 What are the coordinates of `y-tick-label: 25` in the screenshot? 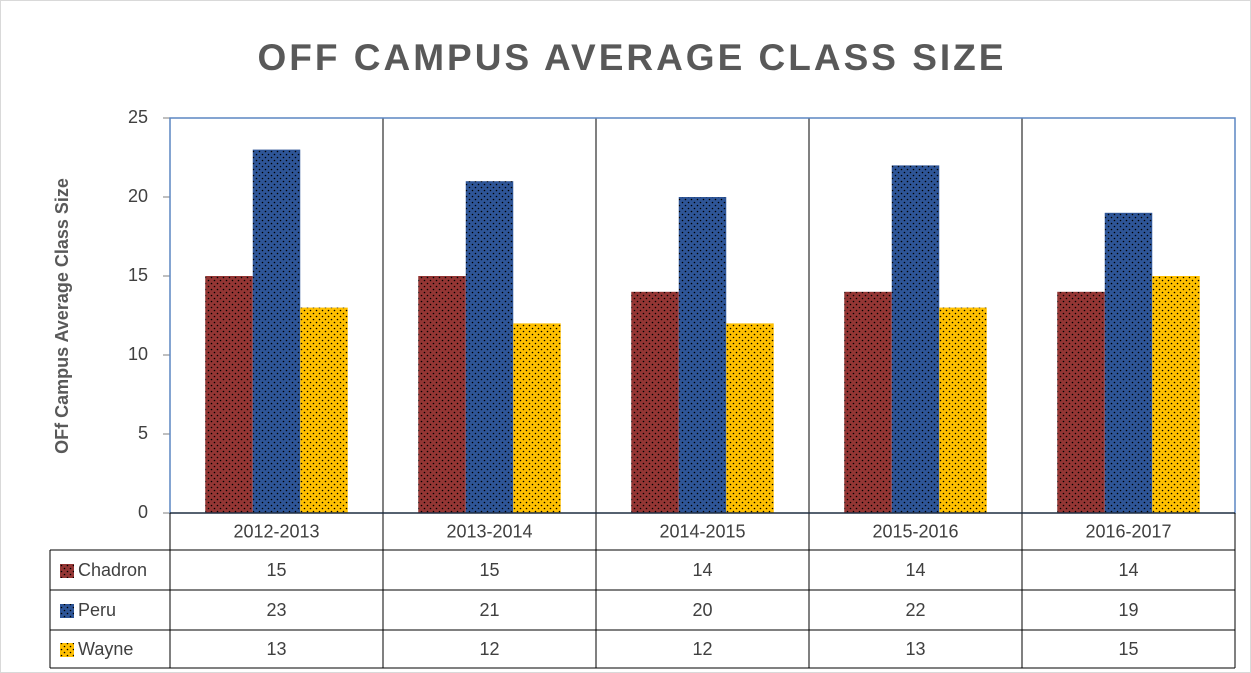 It's located at (138, 117).